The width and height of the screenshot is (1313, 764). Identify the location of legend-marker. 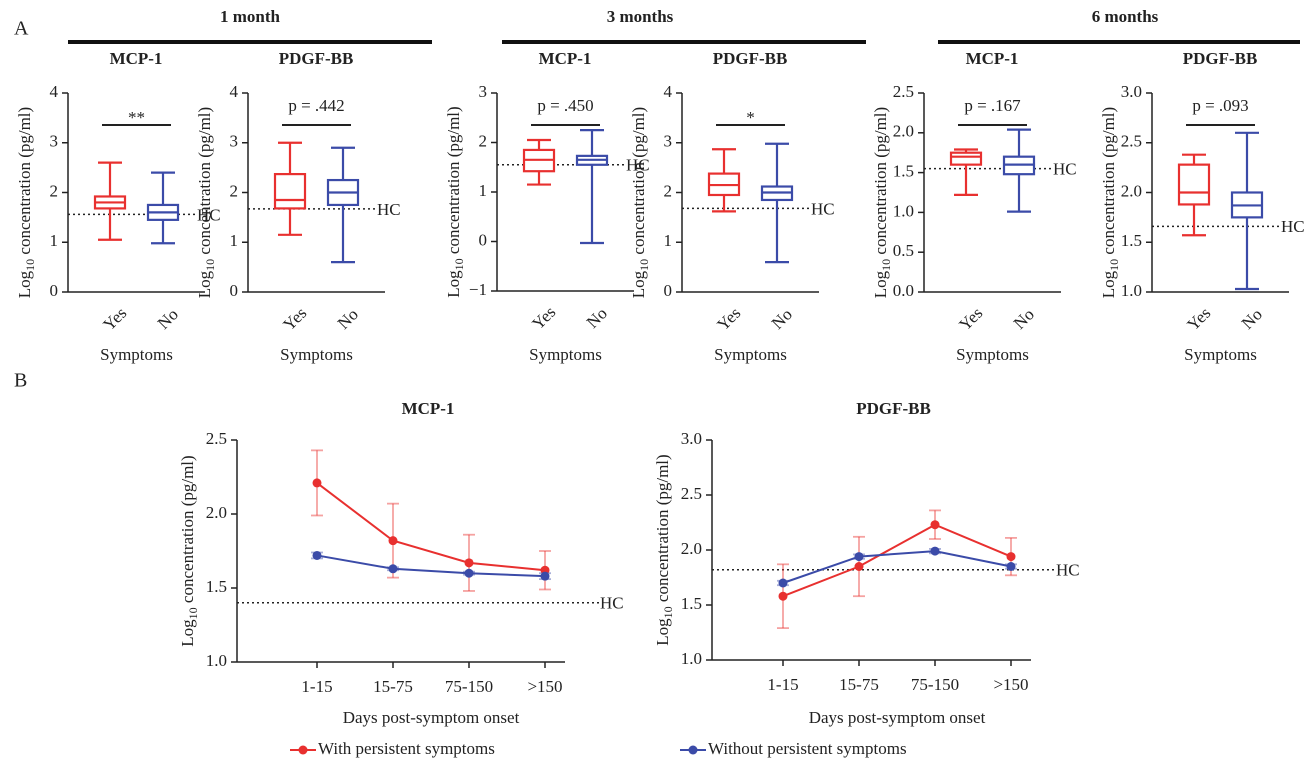
(693, 750).